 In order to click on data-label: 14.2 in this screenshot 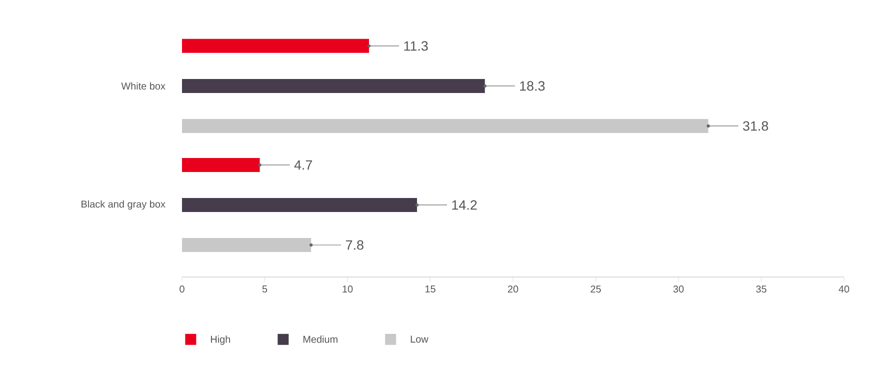, I will do `click(464, 205)`.